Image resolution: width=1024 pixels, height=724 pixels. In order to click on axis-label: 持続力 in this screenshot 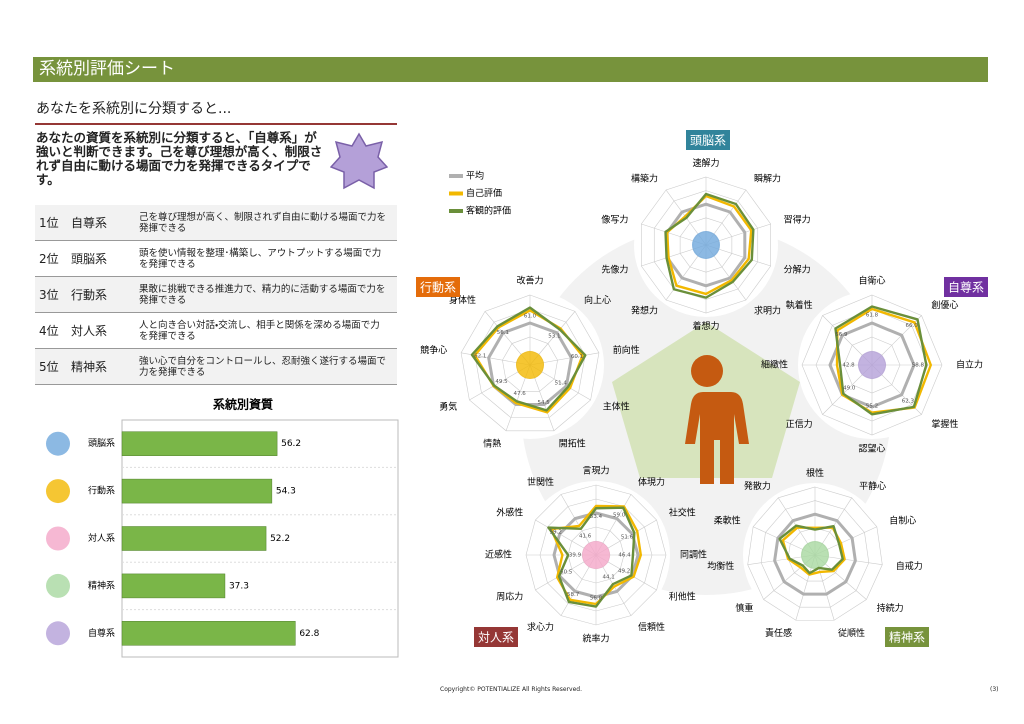, I will do `click(890, 608)`.